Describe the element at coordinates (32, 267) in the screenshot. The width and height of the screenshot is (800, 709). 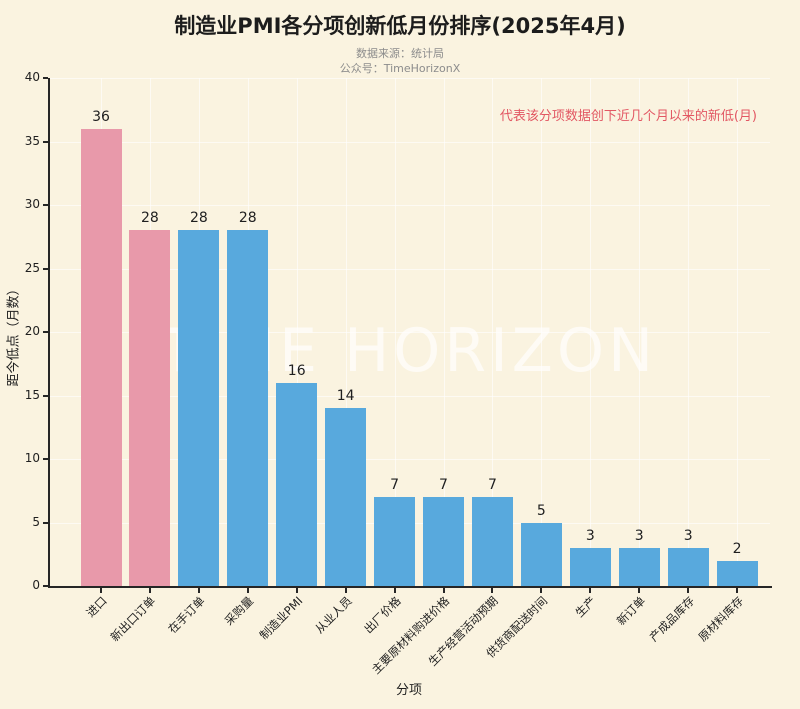
I see `y-tick-label: 25` at that location.